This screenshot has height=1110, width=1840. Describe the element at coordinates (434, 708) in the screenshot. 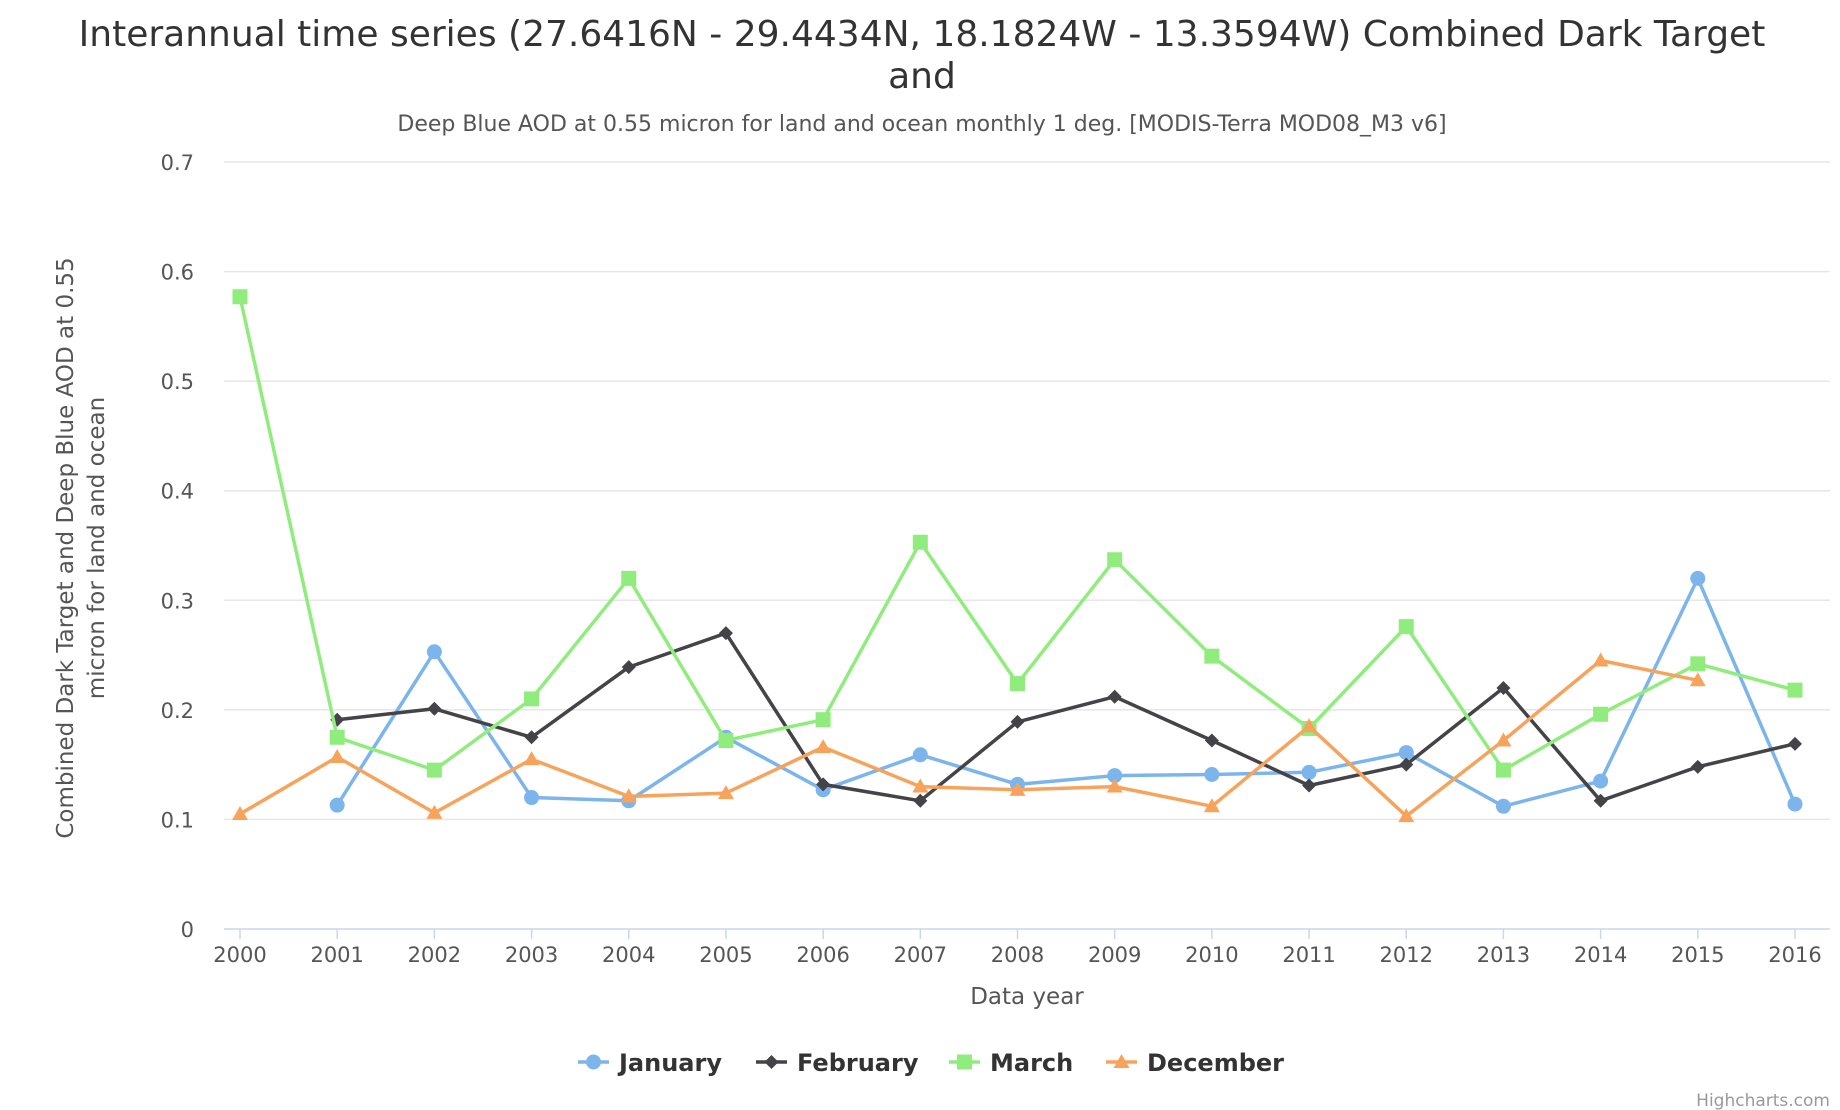

I see `point-february-2002` at that location.